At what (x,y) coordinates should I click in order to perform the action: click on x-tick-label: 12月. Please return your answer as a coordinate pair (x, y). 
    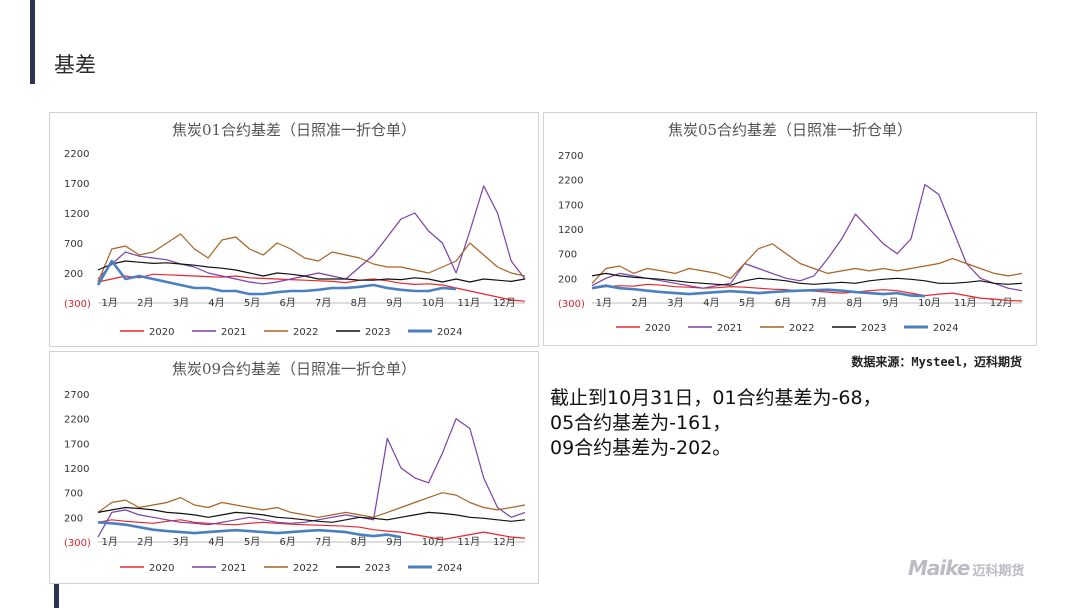
    Looking at the image, I should click on (504, 542).